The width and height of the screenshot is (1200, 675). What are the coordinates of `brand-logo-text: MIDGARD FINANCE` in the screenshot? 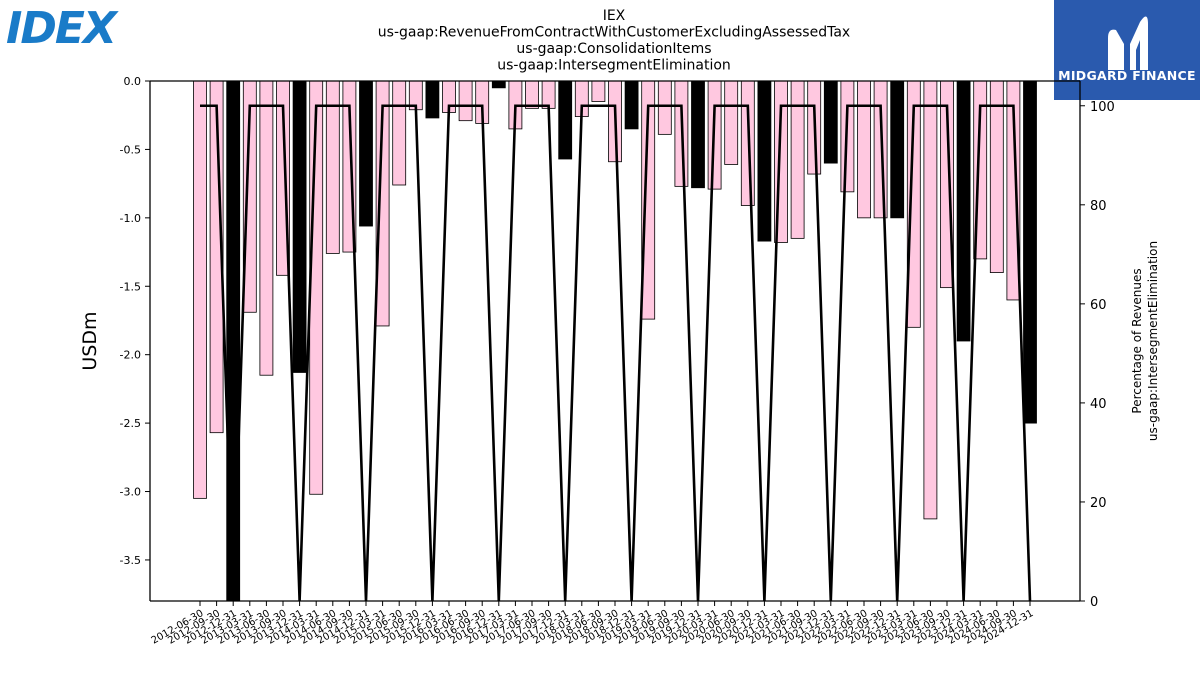 It's located at (1127, 75).